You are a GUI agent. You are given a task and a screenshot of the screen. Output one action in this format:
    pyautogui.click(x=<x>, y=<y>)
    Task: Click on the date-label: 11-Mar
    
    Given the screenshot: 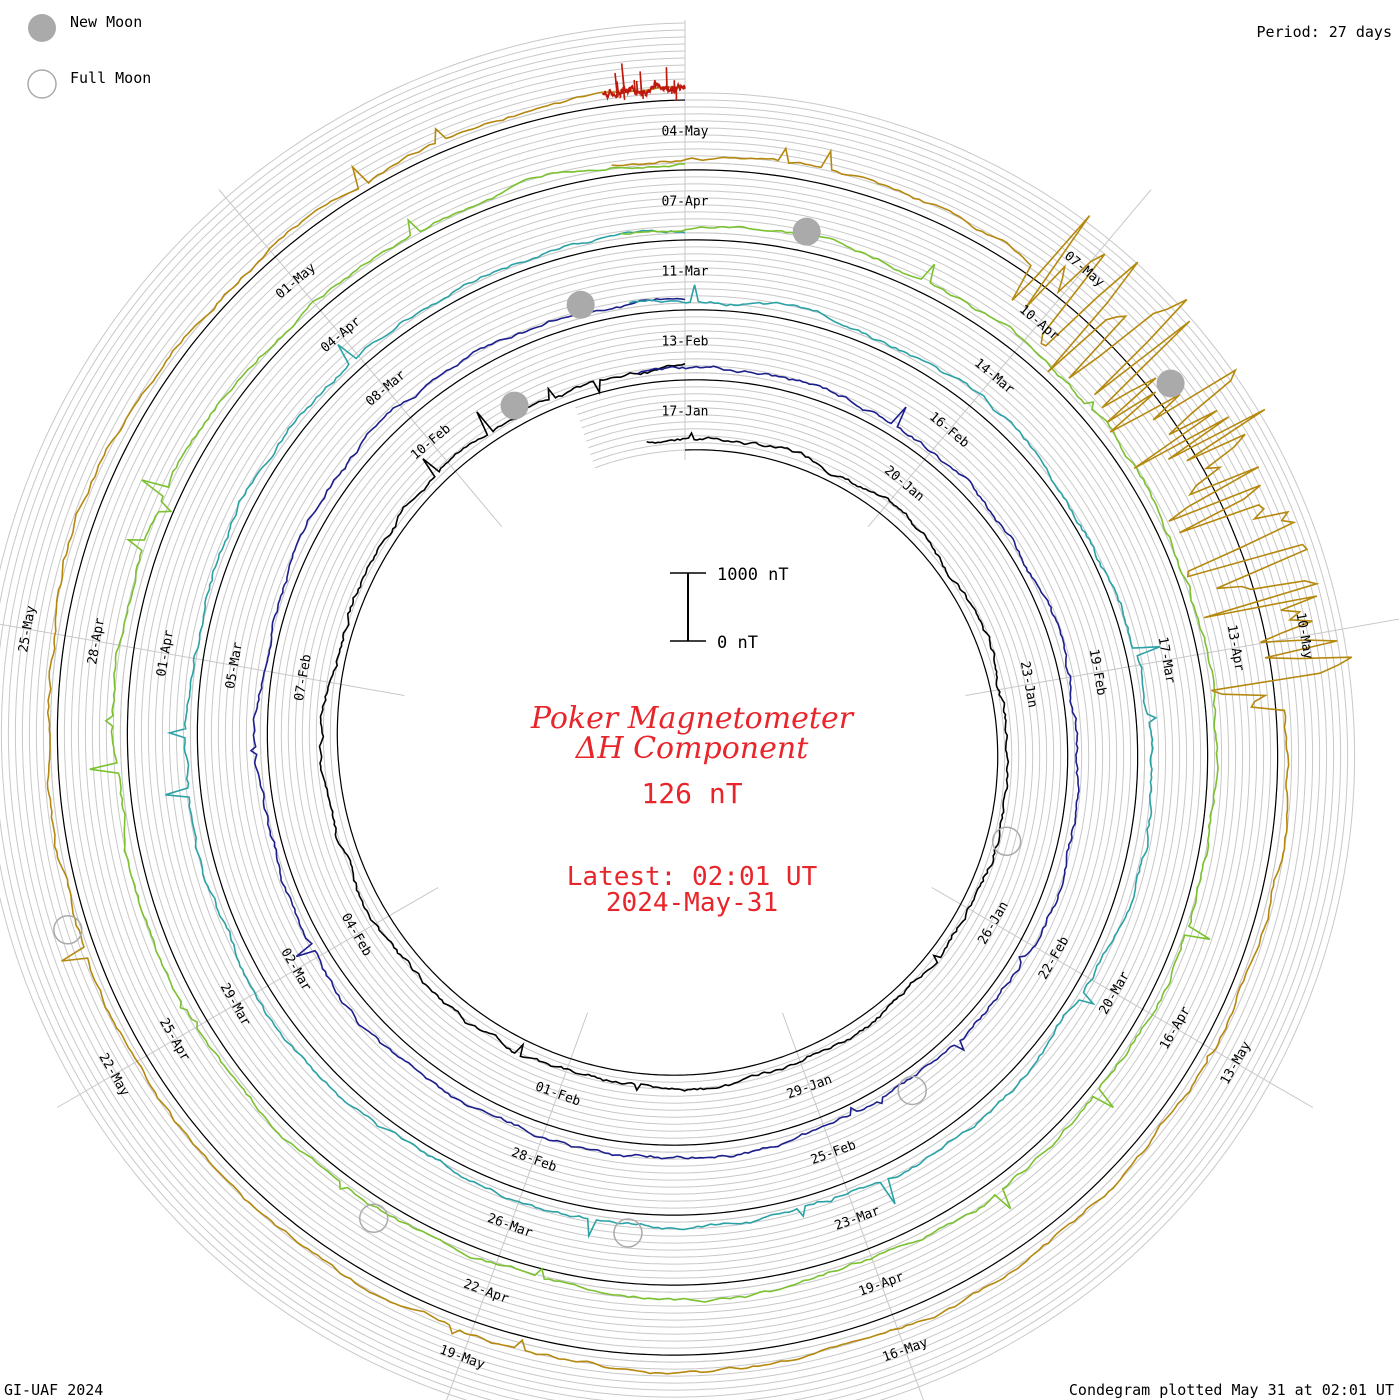 What is the action you would take?
    pyautogui.click(x=685, y=272)
    